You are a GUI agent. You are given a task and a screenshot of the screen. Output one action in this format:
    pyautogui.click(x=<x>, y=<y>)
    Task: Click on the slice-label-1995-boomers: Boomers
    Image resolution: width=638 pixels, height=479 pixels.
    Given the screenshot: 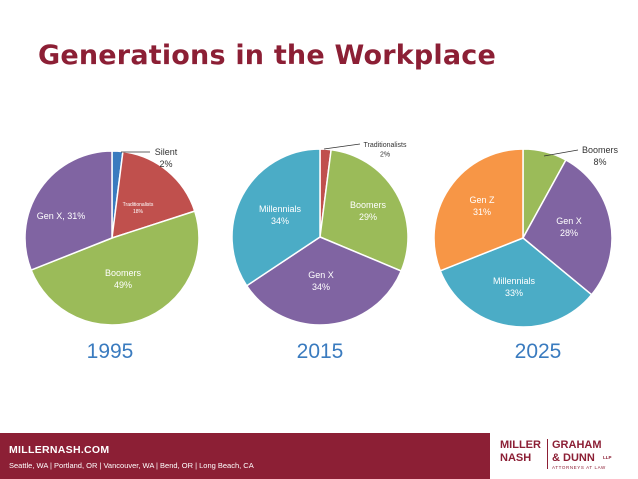 What is the action you would take?
    pyautogui.click(x=123, y=273)
    